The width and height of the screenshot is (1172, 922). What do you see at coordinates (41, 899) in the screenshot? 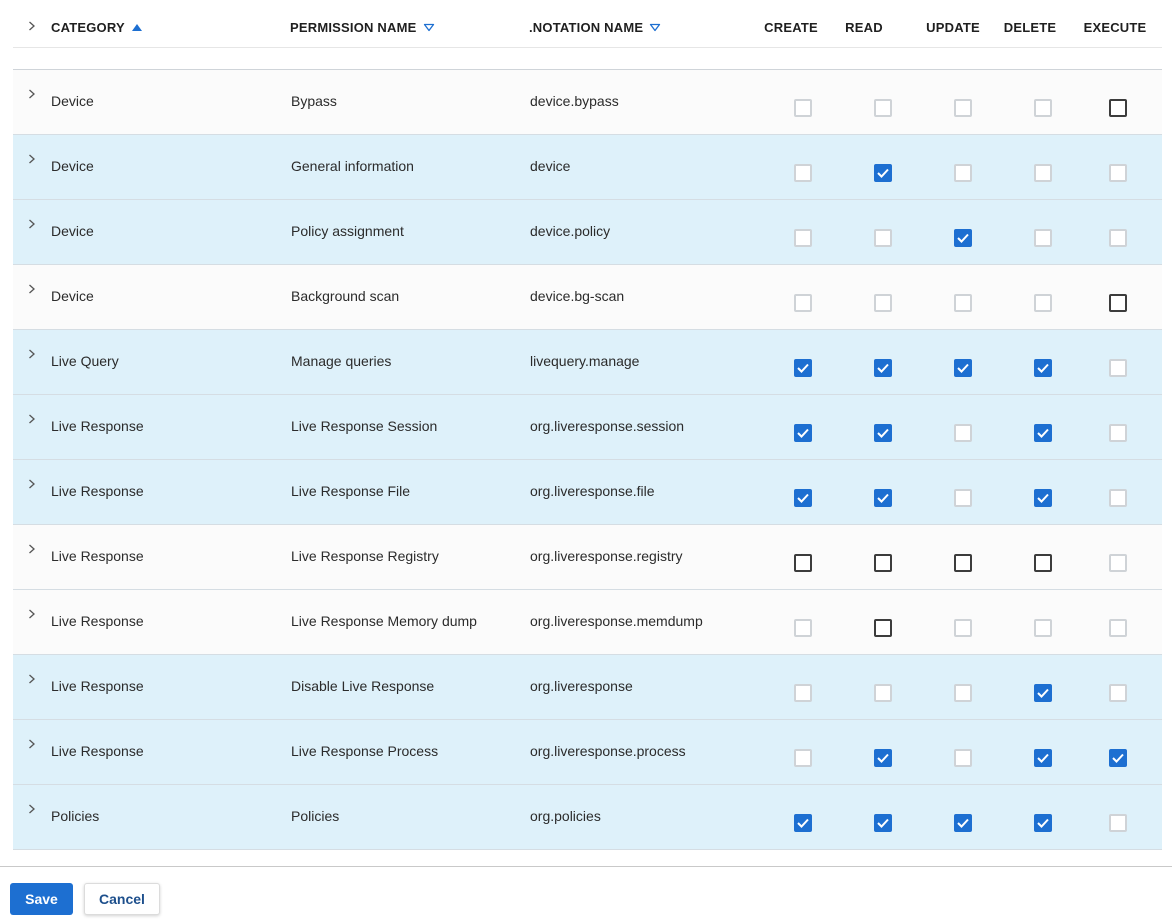
I see `save-button: Save` at bounding box center [41, 899].